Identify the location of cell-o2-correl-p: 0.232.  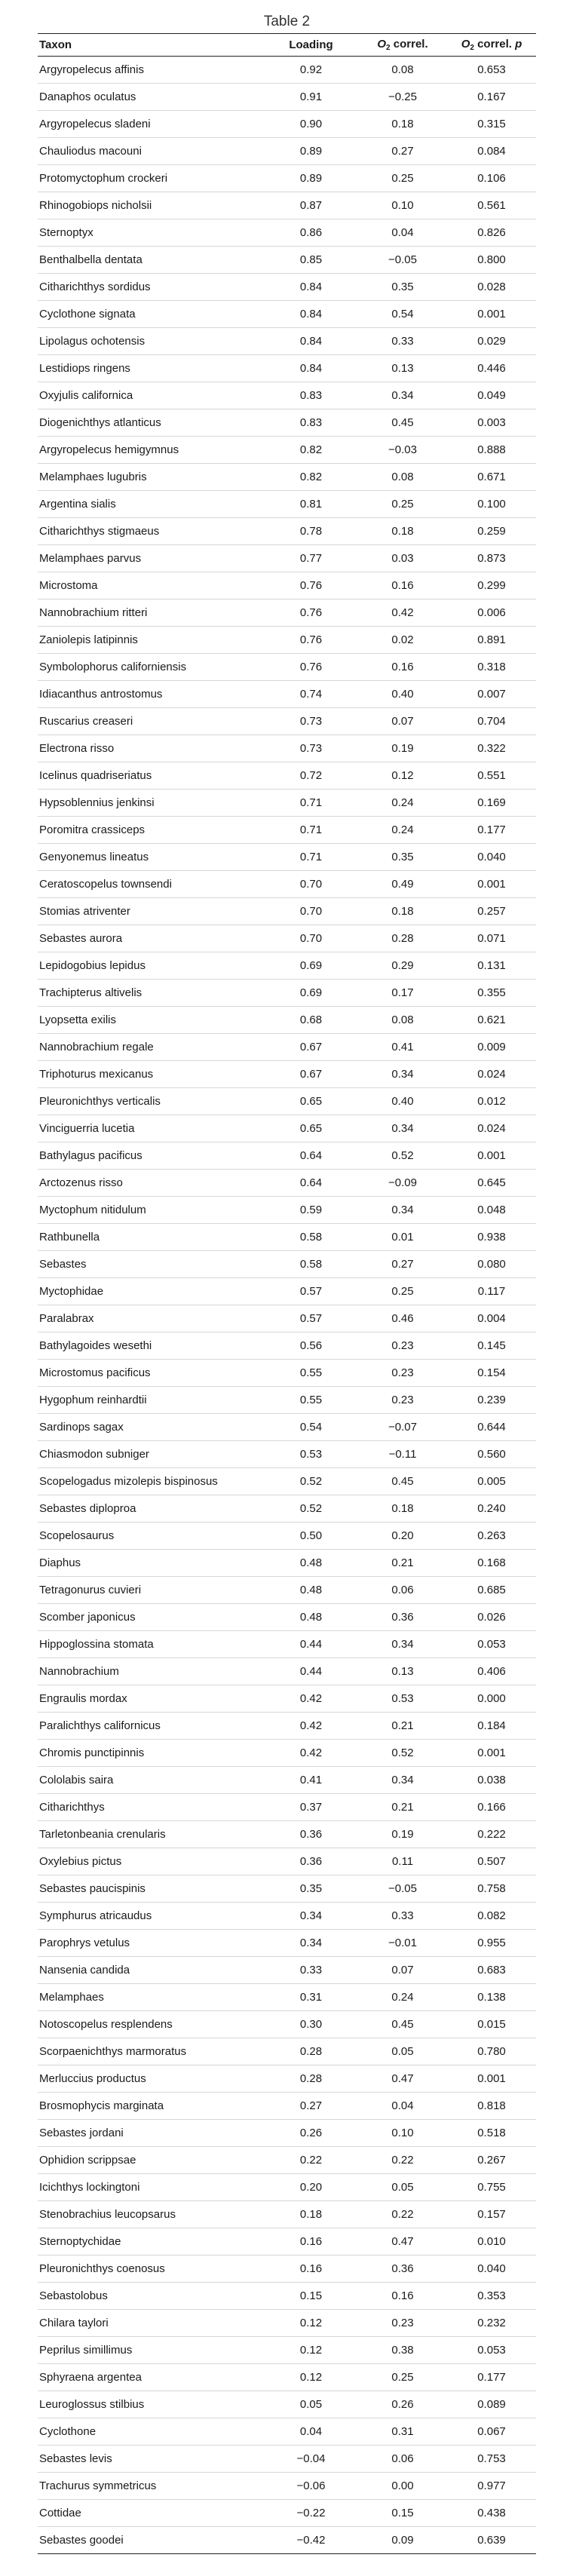
(491, 2323).